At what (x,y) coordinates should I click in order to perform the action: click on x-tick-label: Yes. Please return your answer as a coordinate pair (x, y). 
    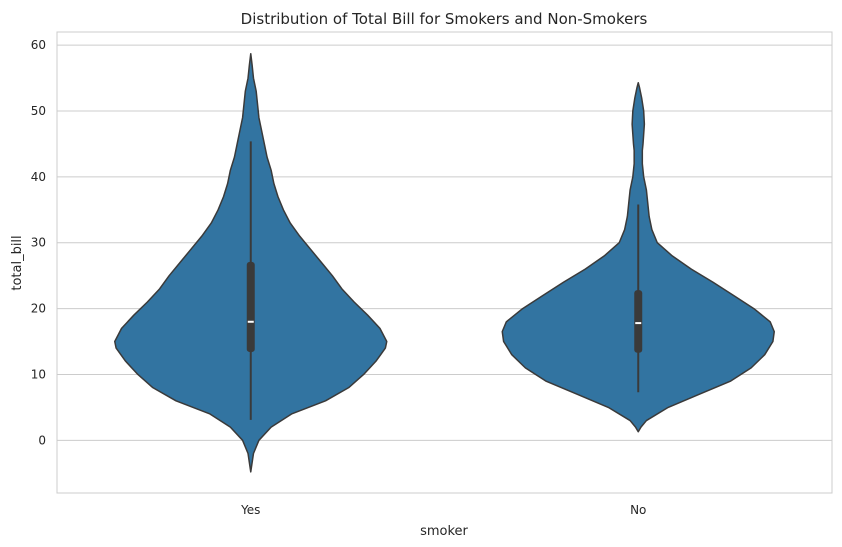
    Looking at the image, I should click on (250, 510).